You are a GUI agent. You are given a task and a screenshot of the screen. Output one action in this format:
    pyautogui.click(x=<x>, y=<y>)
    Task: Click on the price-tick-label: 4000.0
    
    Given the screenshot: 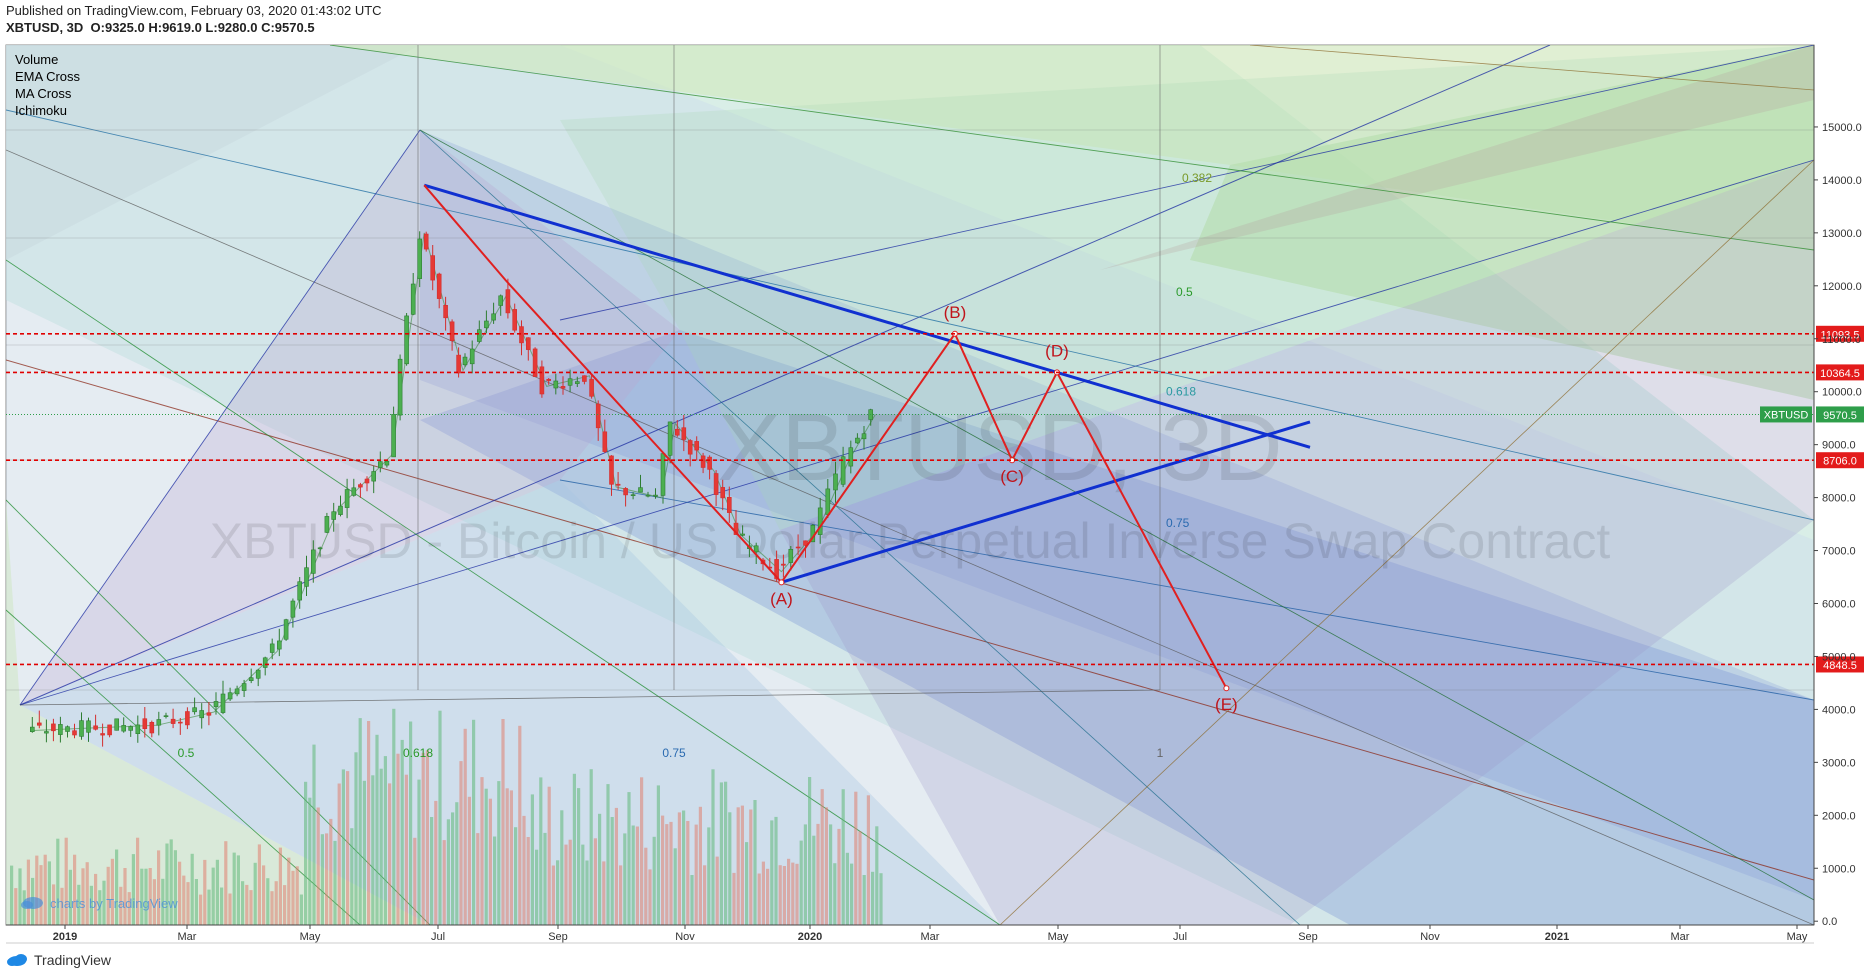 What is the action you would take?
    pyautogui.click(x=1839, y=710)
    